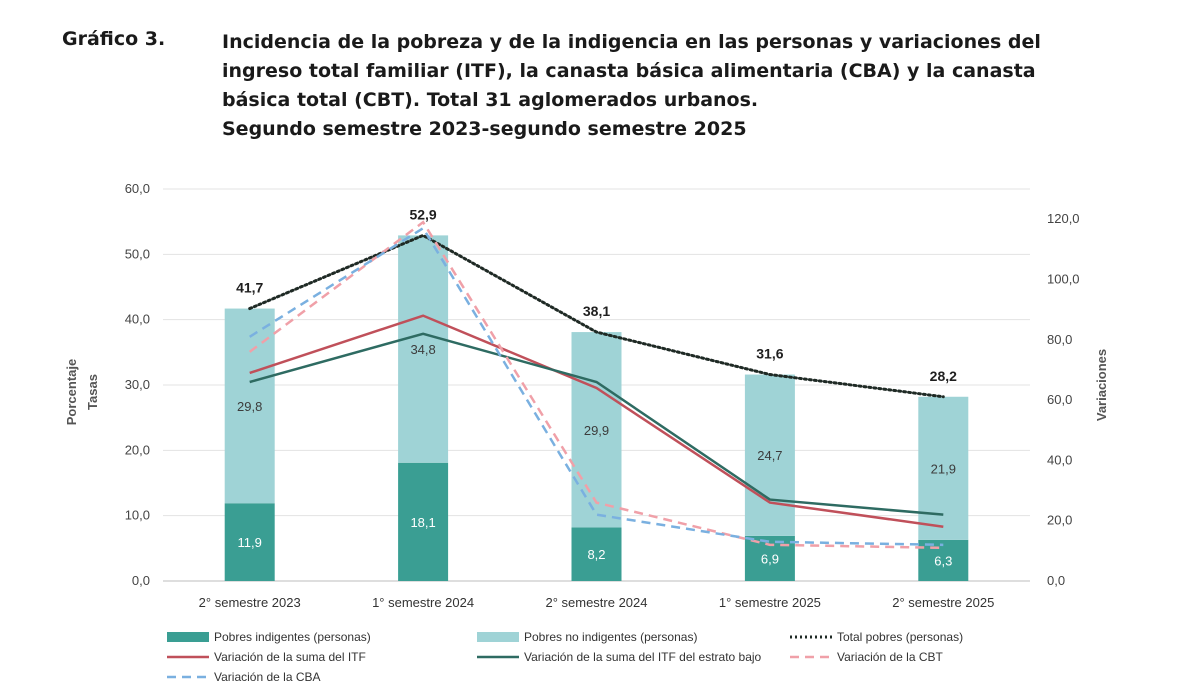 The width and height of the screenshot is (1200, 697). I want to click on y-right-tick-label: 20,0, so click(1059, 520).